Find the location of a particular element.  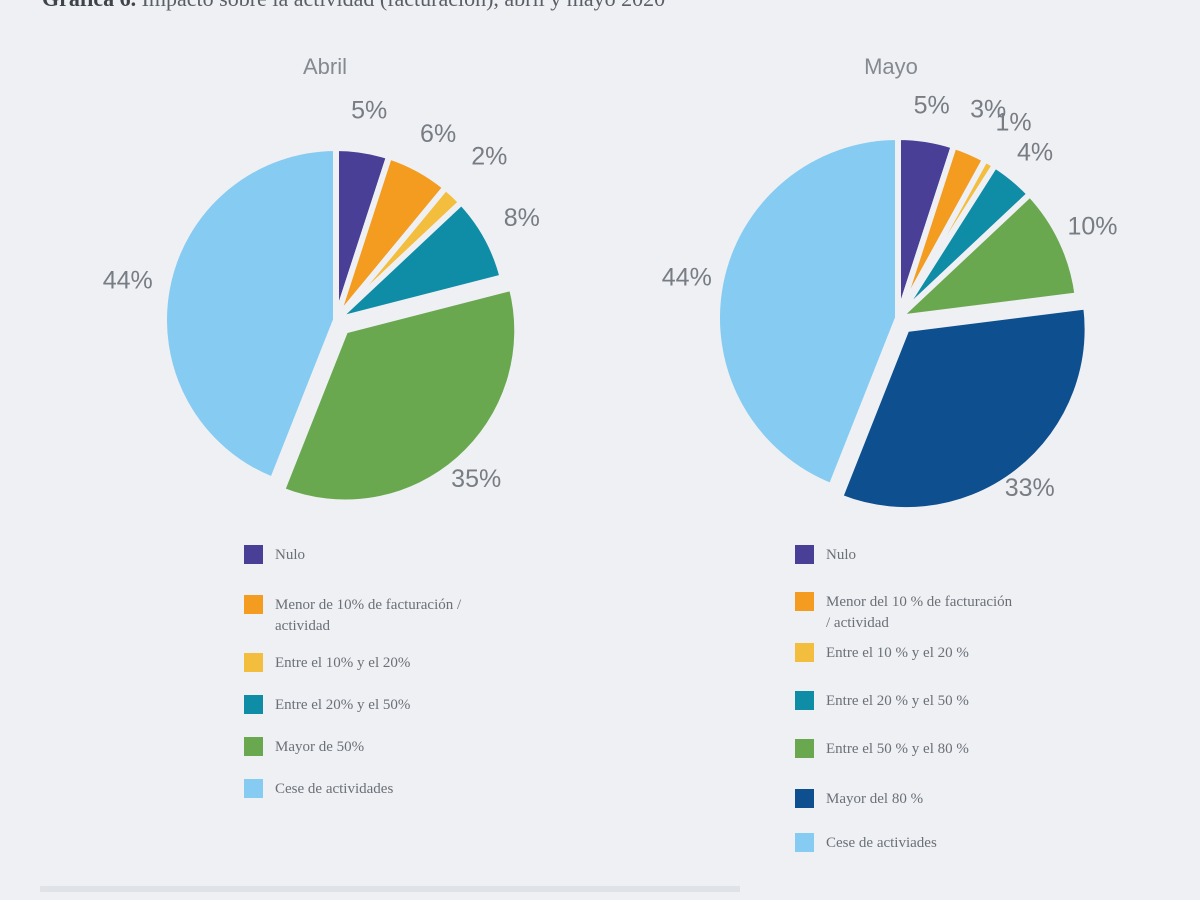

chart-title: Mayo is located at coordinates (891, 66).